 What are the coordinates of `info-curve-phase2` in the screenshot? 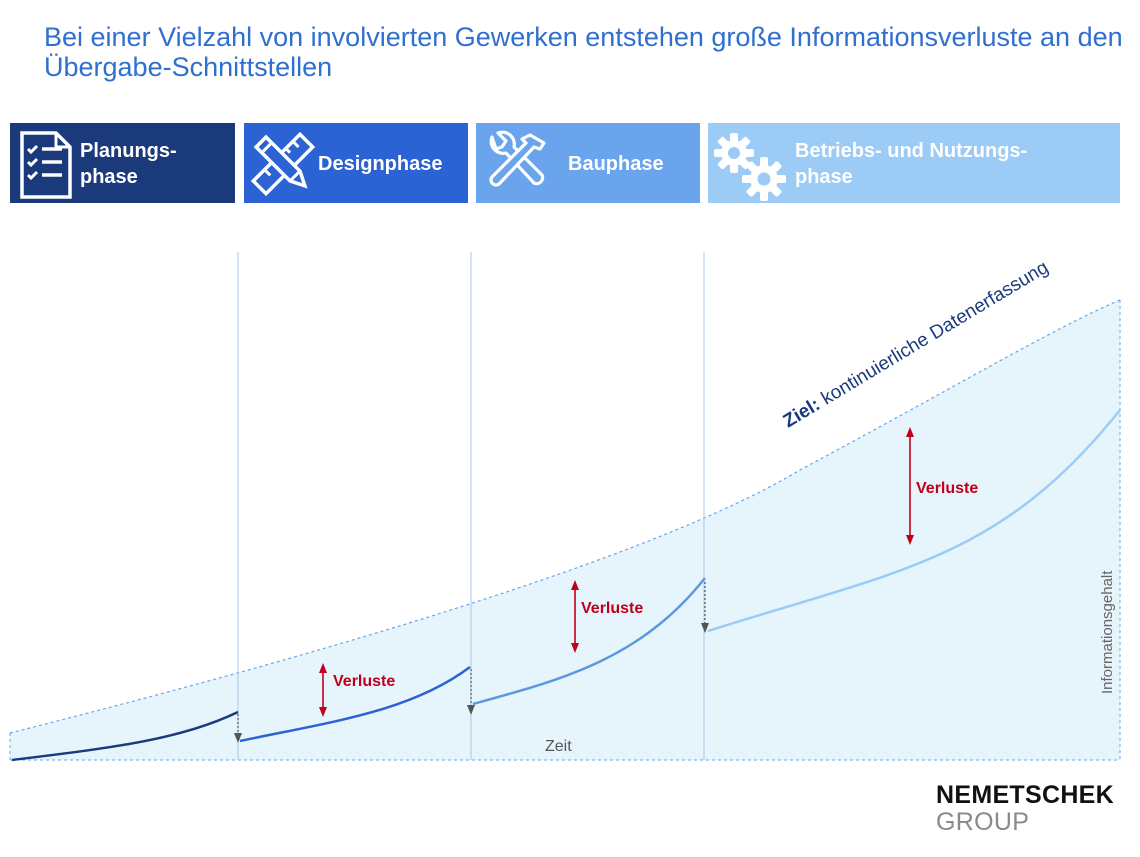 It's located at (355, 704).